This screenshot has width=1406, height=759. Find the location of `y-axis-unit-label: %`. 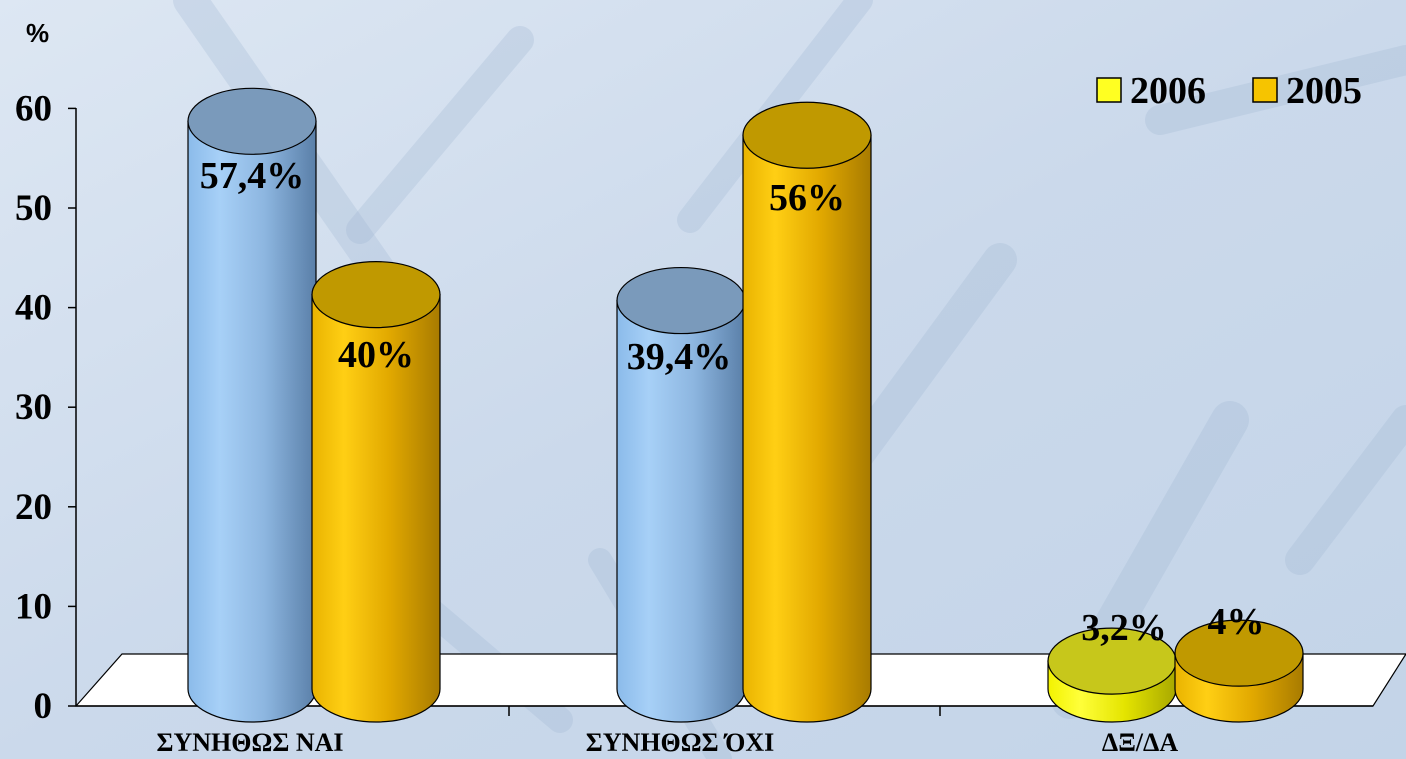

y-axis-unit-label: % is located at coordinates (37, 33).